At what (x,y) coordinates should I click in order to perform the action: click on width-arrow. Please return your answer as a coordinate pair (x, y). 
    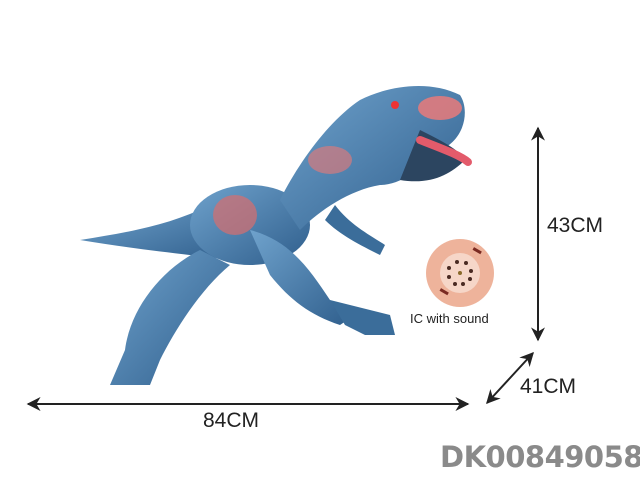
    Looking at the image, I should click on (510, 378).